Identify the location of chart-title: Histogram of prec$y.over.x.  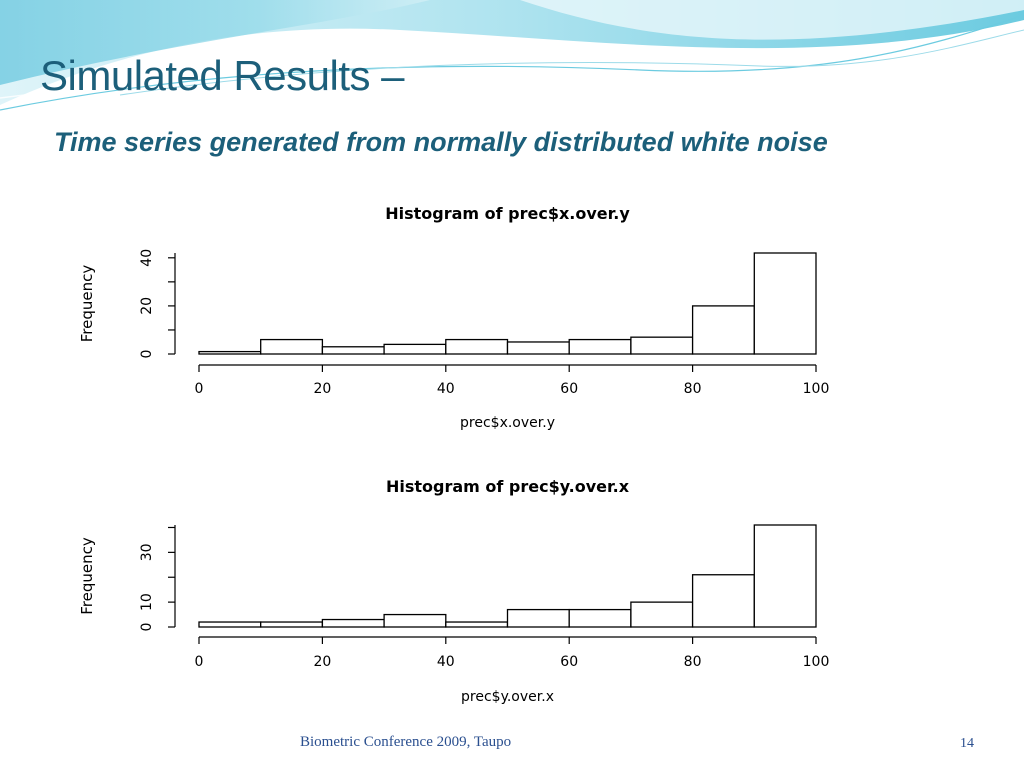
(508, 486).